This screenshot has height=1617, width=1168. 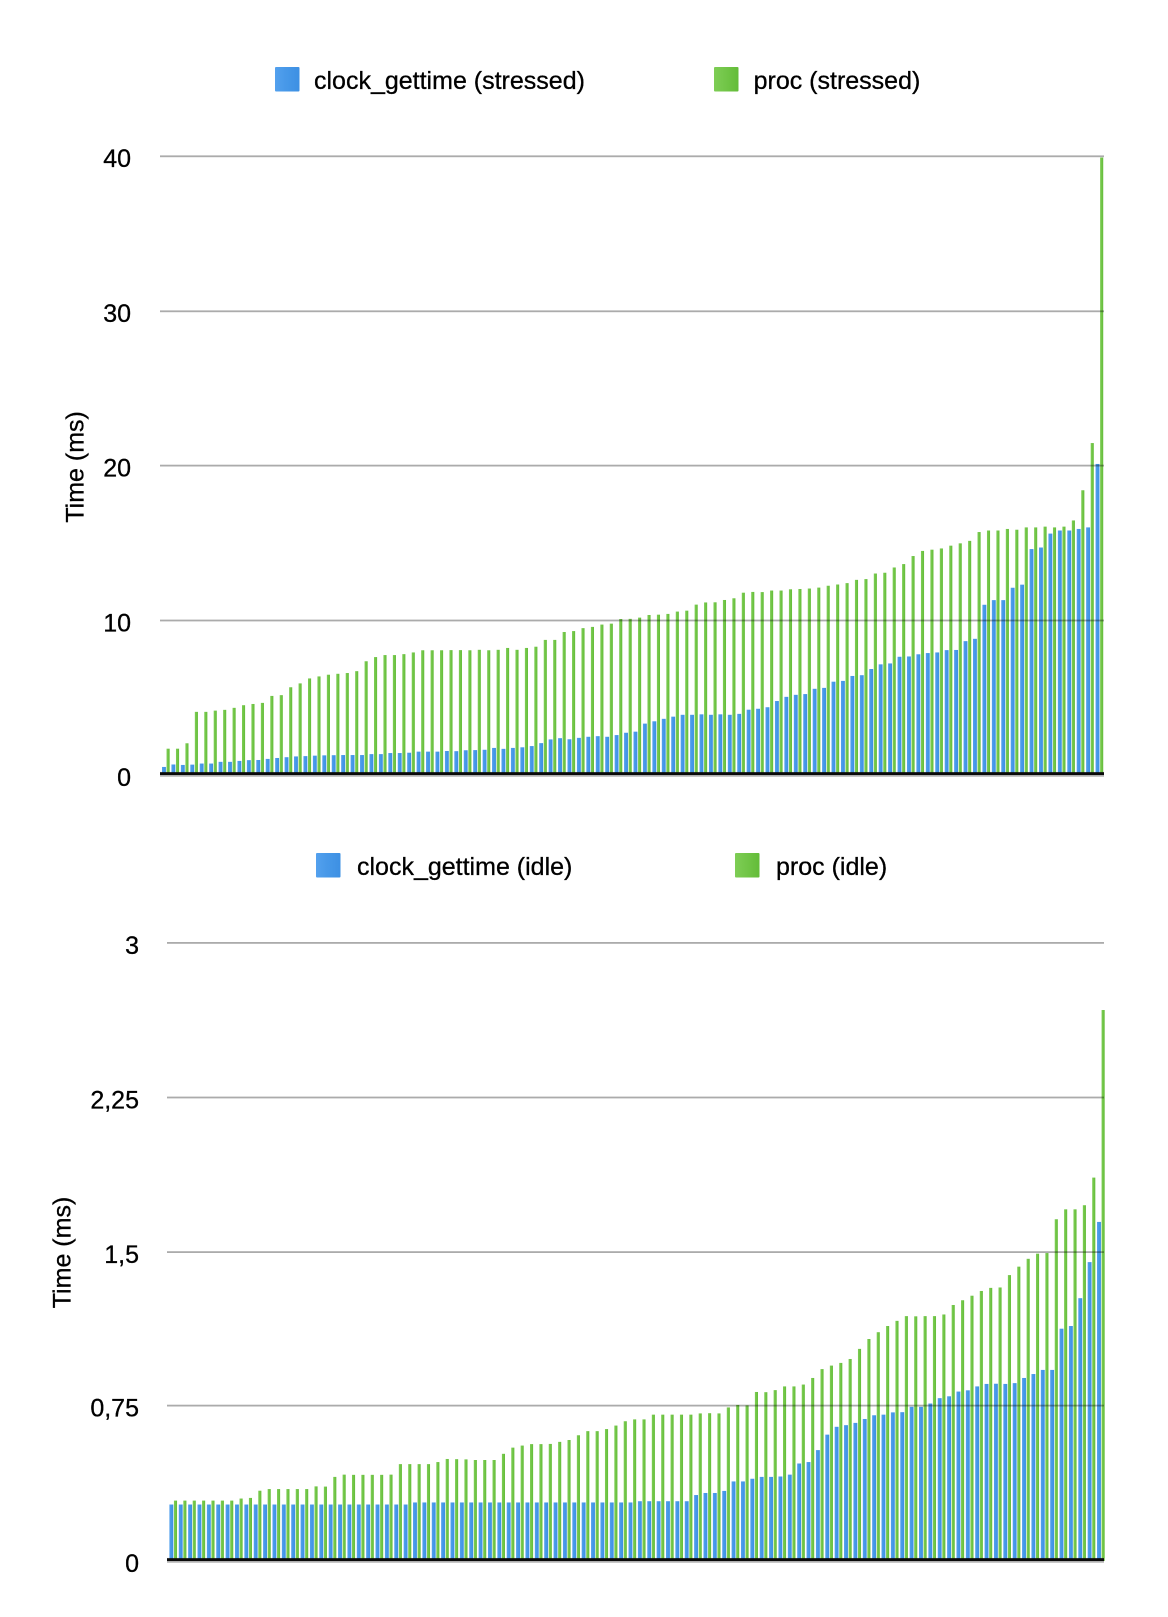 I want to click on svg-text: 30, so click(x=117, y=314).